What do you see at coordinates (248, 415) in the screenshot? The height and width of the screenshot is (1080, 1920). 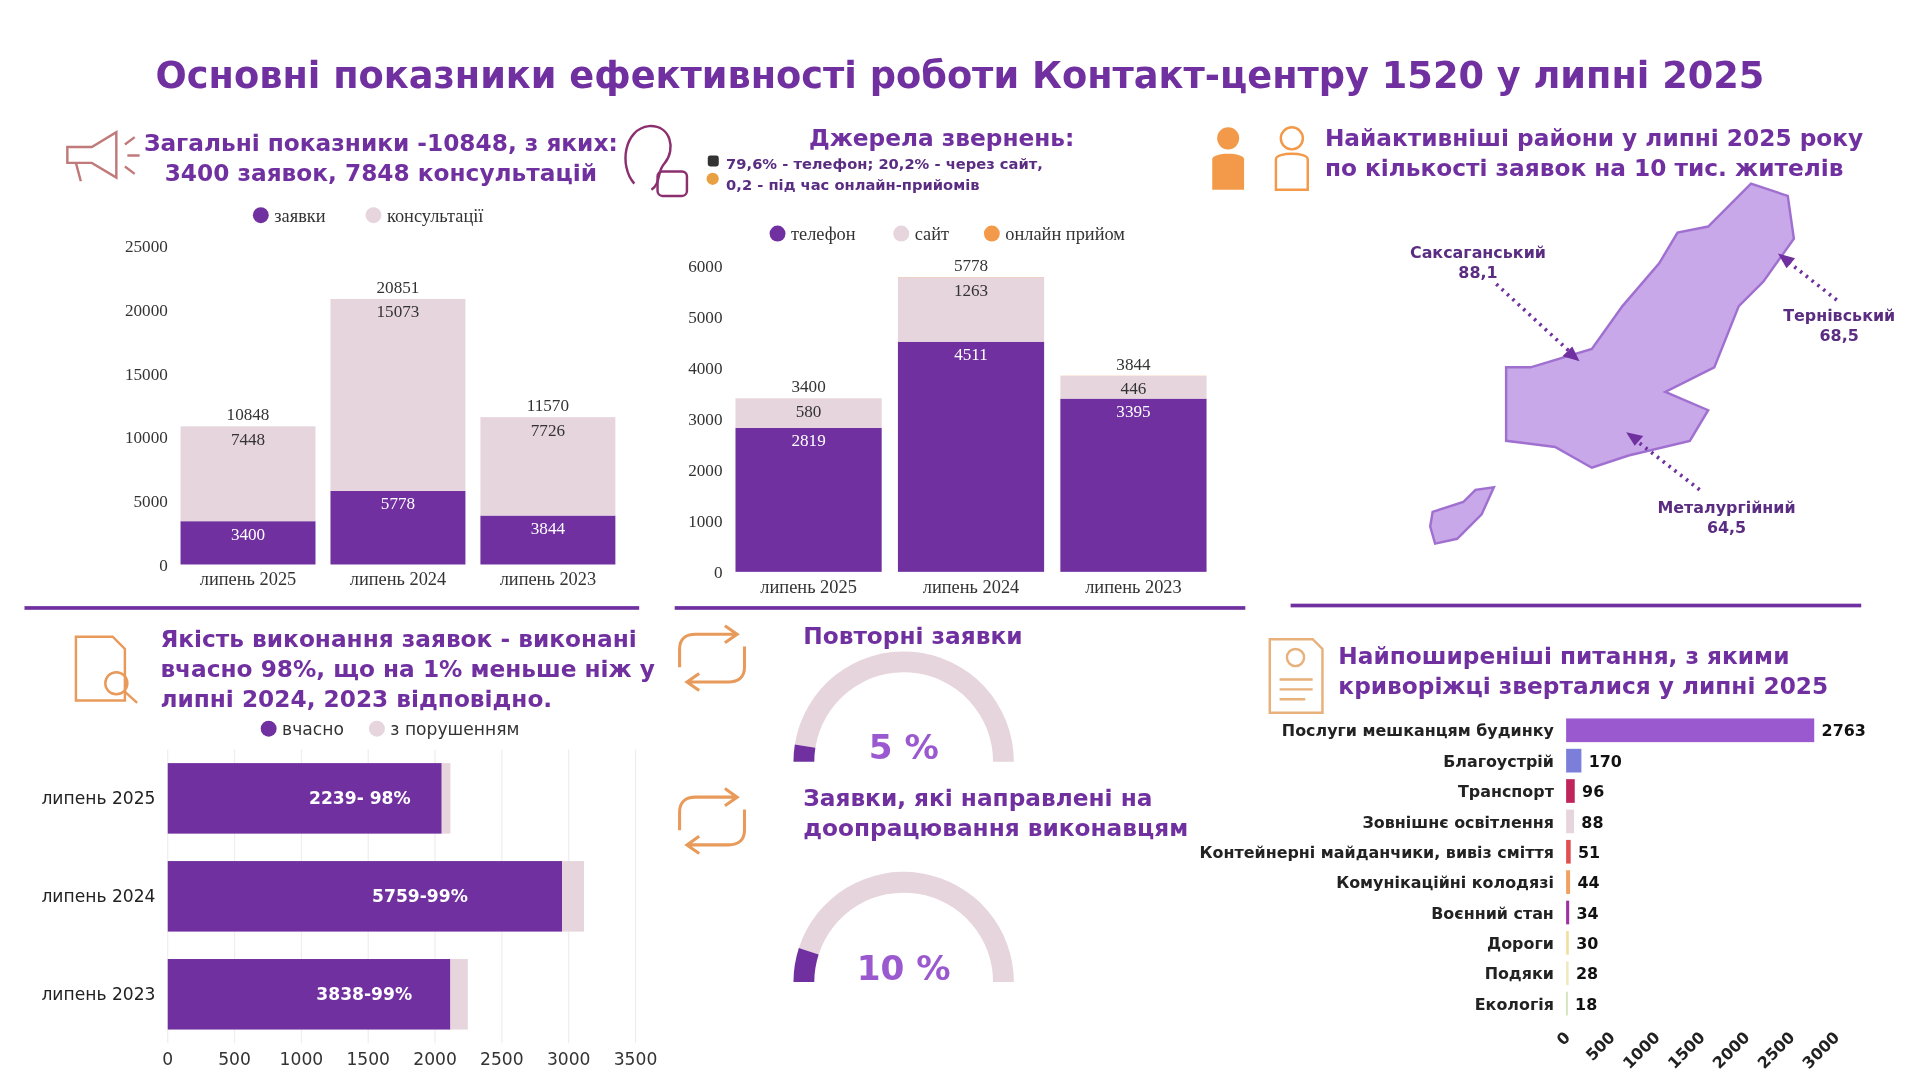 I see `total-label: 10848` at bounding box center [248, 415].